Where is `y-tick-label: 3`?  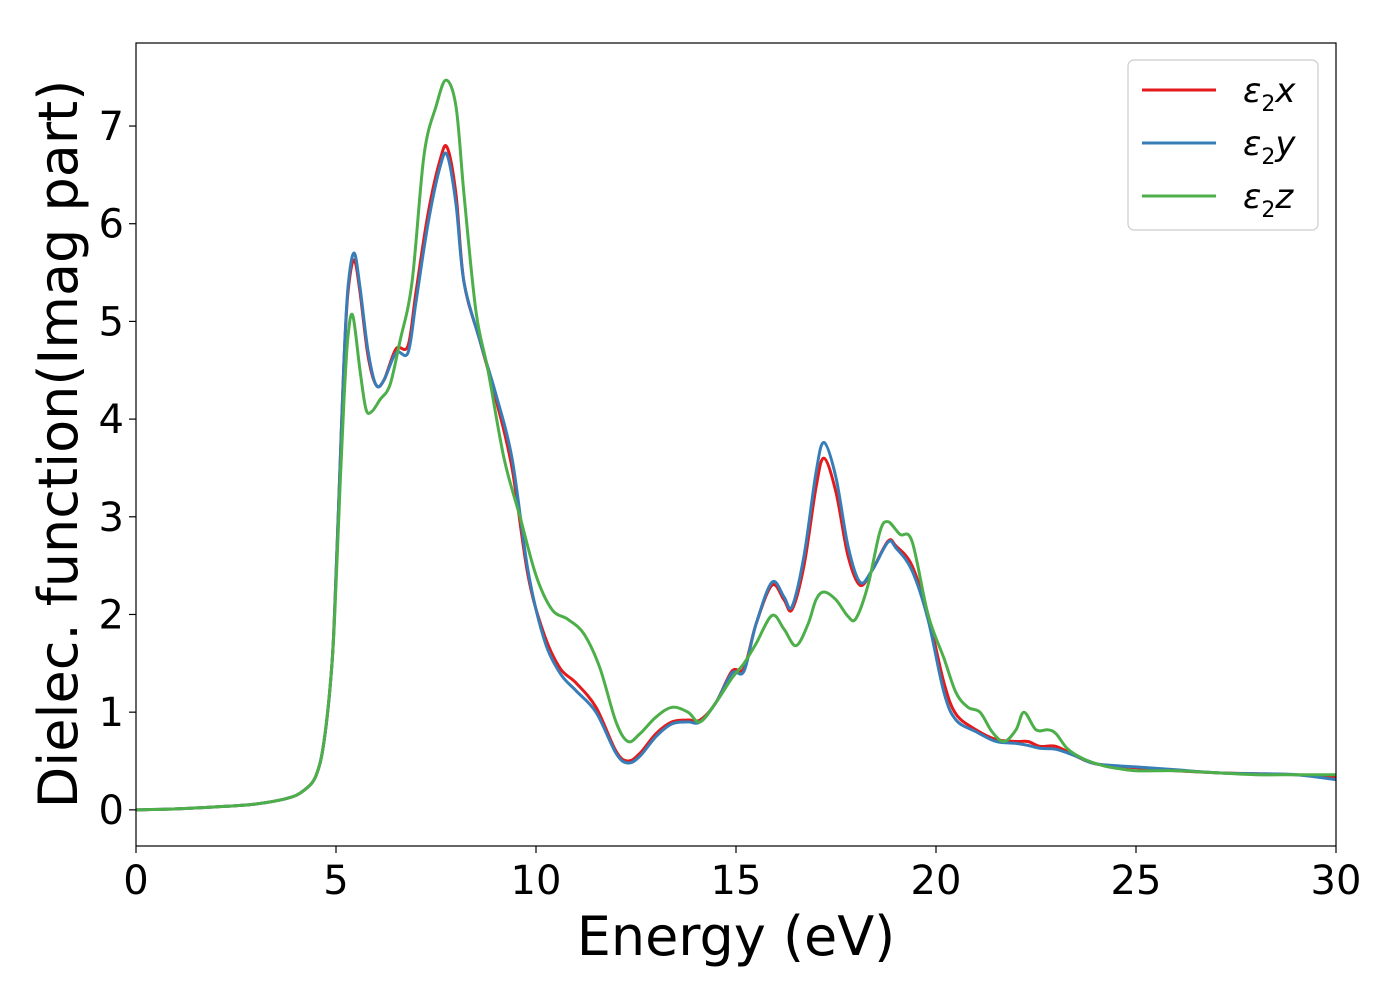
y-tick-label: 3 is located at coordinates (111, 518).